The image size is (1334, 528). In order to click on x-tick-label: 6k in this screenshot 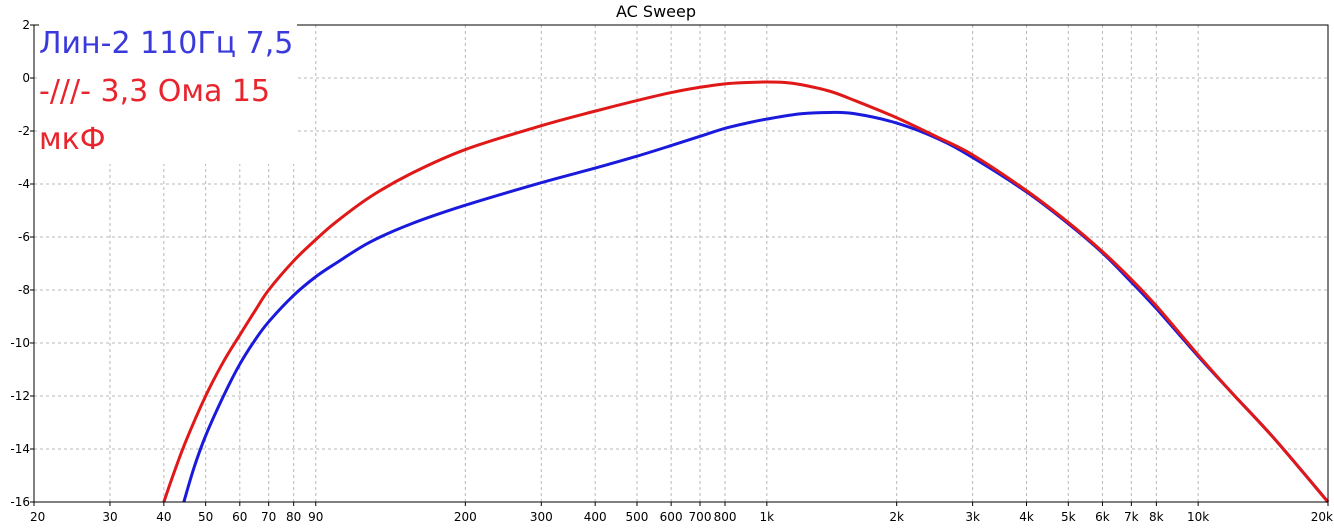, I will do `click(1102, 517)`.